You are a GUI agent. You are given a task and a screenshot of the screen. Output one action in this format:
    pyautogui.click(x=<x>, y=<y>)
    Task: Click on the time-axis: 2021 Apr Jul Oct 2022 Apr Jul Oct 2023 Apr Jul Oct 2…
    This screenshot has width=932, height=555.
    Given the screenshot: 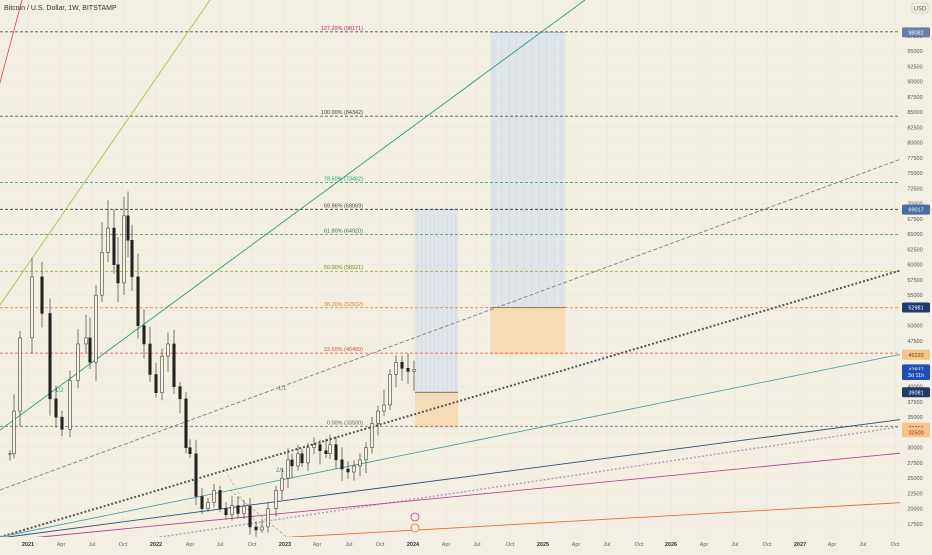 What is the action you would take?
    pyautogui.click(x=466, y=543)
    